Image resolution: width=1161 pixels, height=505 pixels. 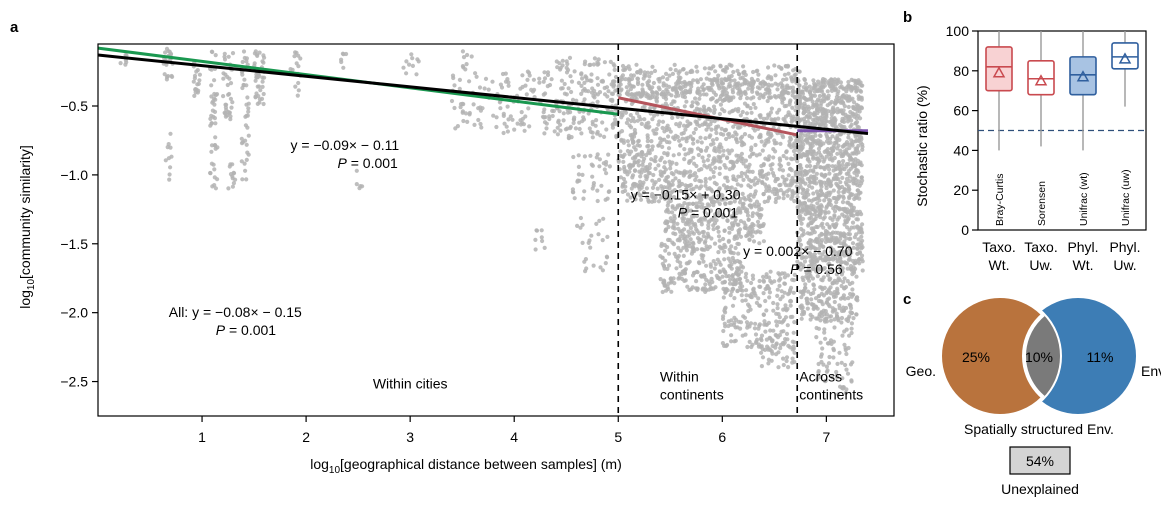 I want to click on venn-overlap-label: Spatially structured Env., so click(x=1039, y=429).